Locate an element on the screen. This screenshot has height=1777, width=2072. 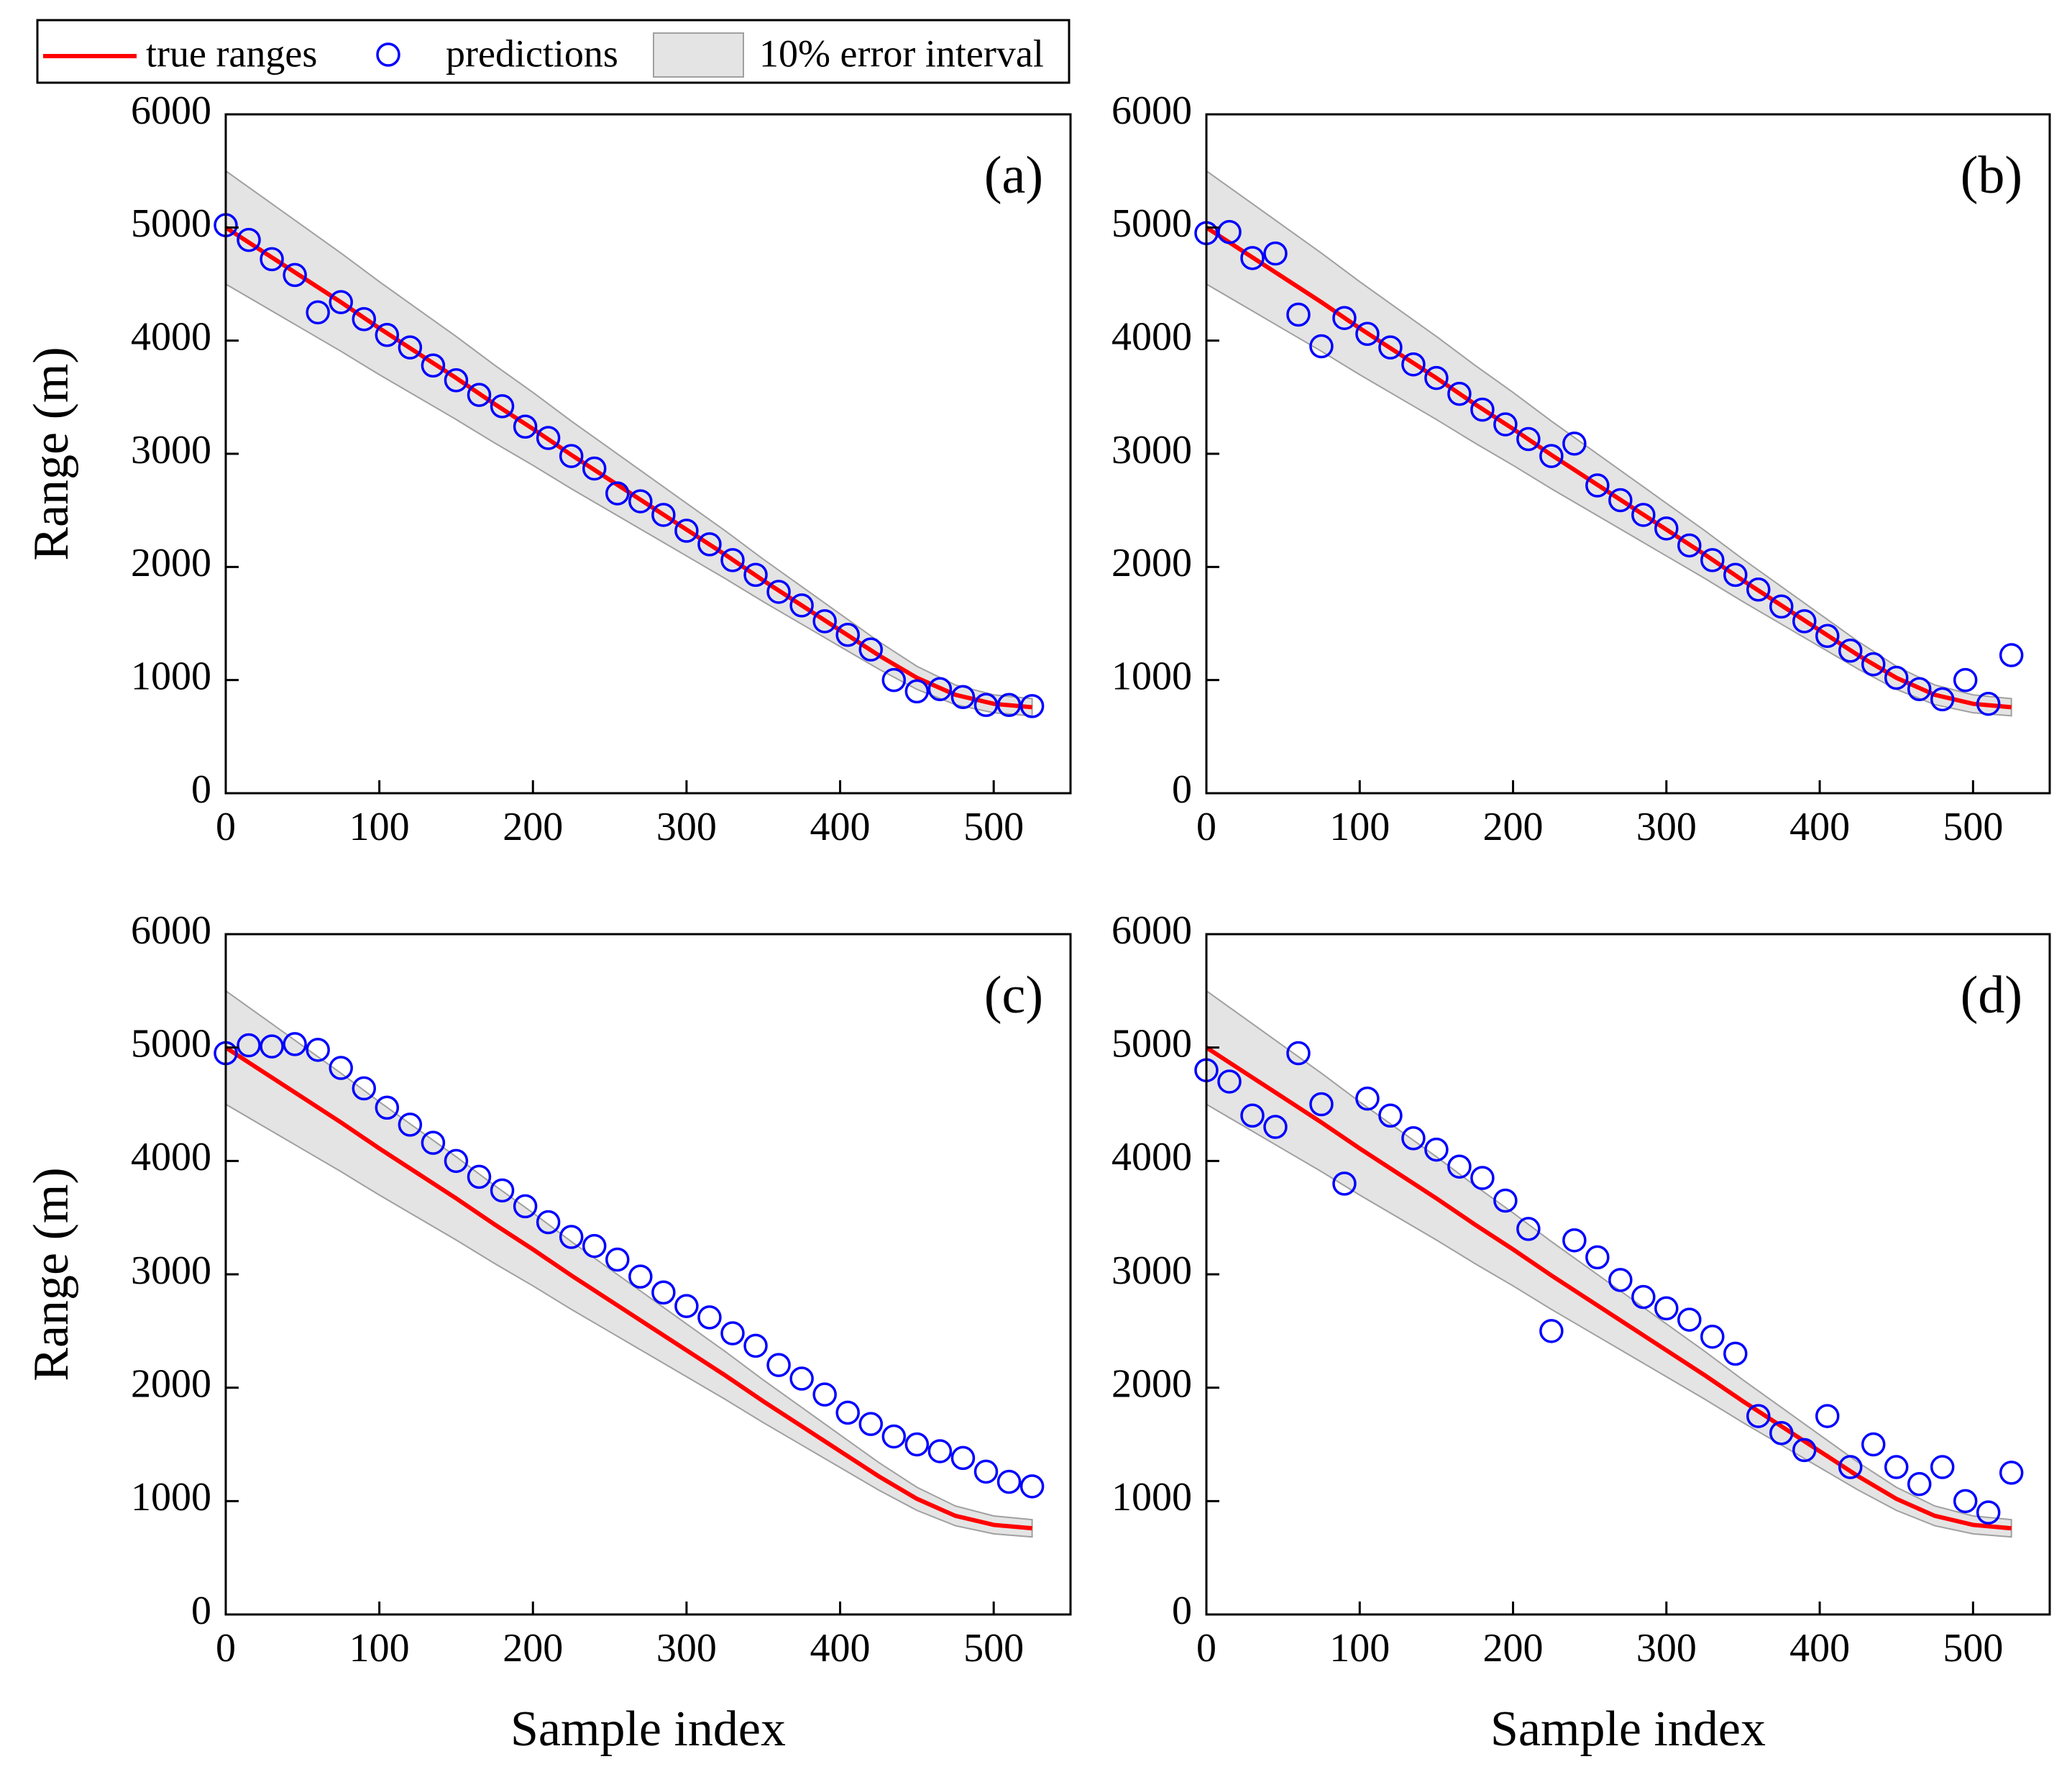
legend: true ranges predictions 10% error interval is located at coordinates (553, 51).